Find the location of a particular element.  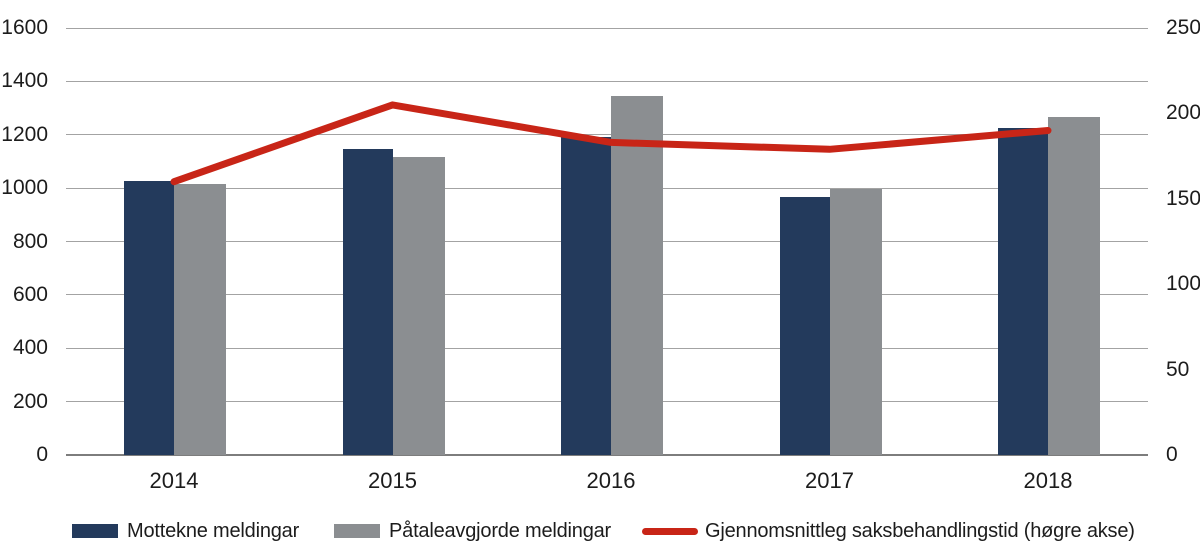

legend-swatch-mottekne is located at coordinates (95, 531).